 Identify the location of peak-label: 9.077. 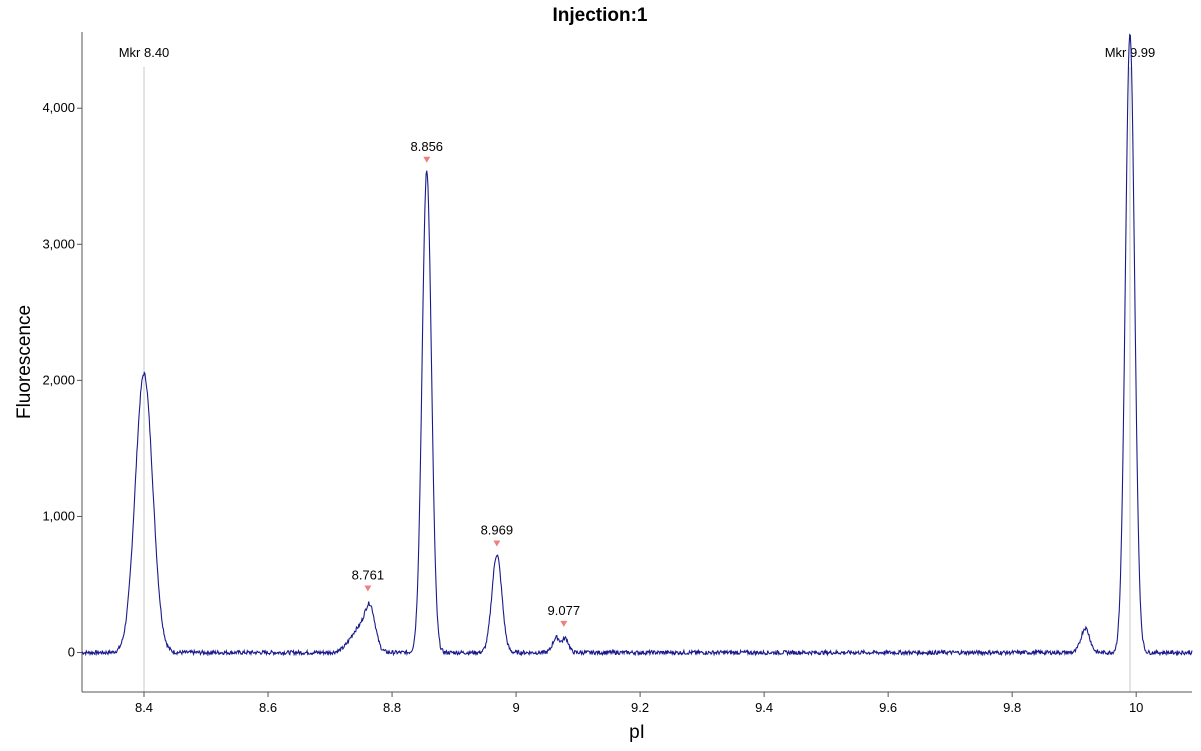
(564, 610).